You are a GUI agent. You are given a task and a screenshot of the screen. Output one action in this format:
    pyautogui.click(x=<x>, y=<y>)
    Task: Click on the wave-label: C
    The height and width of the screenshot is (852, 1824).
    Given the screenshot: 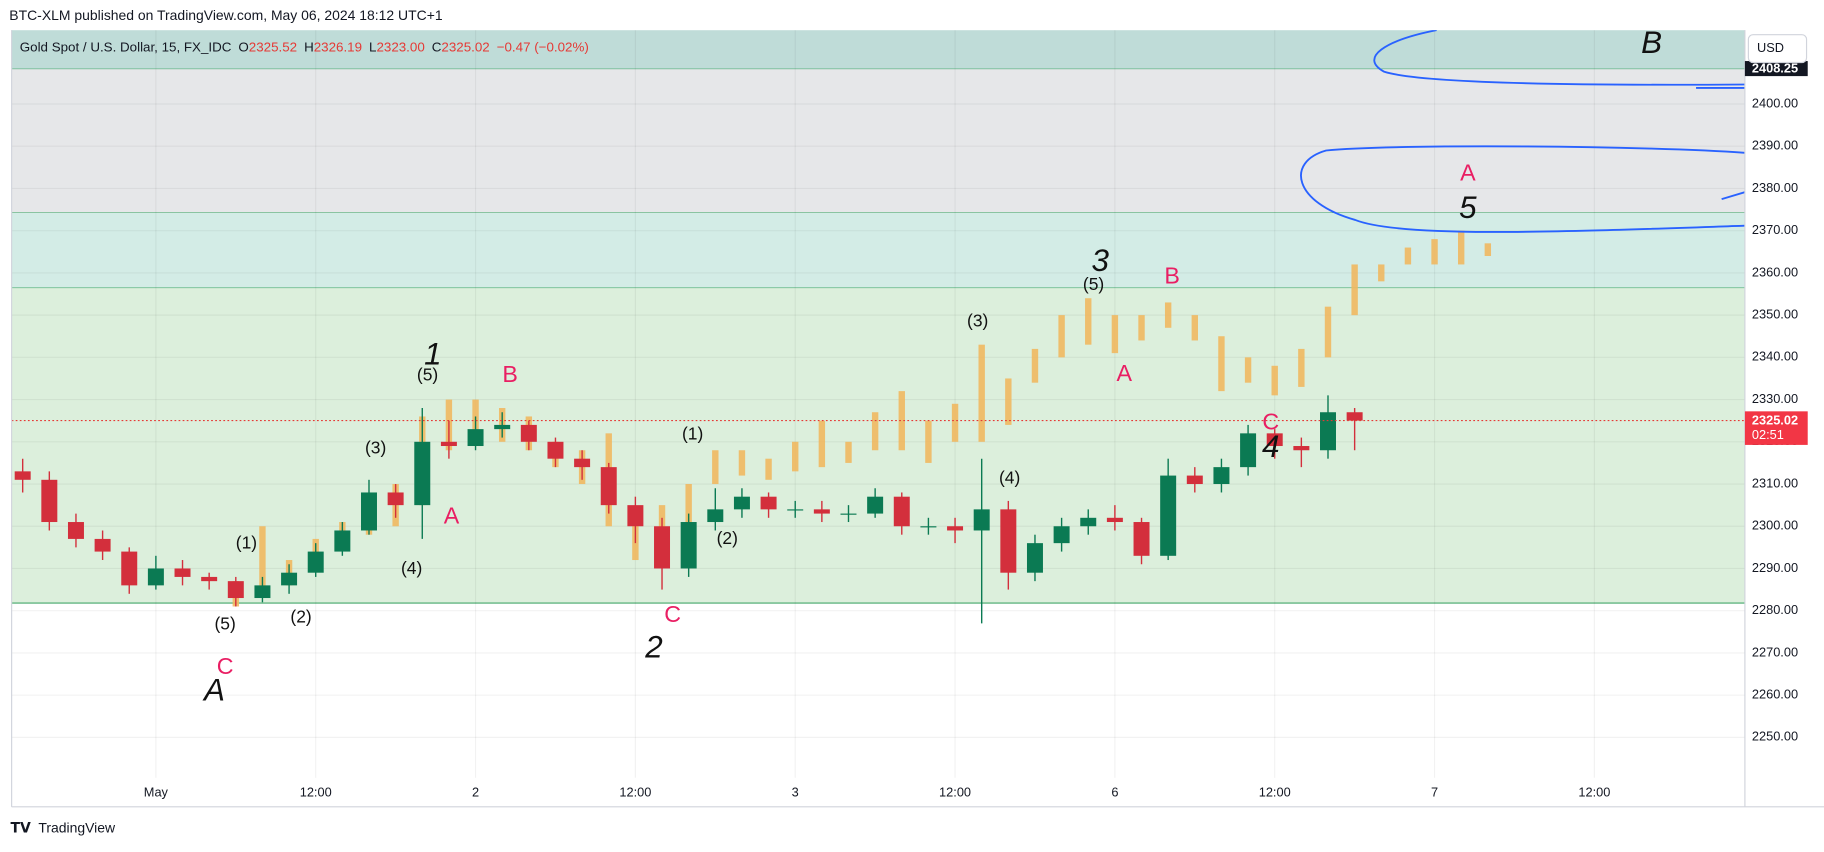 What is the action you would take?
    pyautogui.click(x=1270, y=422)
    